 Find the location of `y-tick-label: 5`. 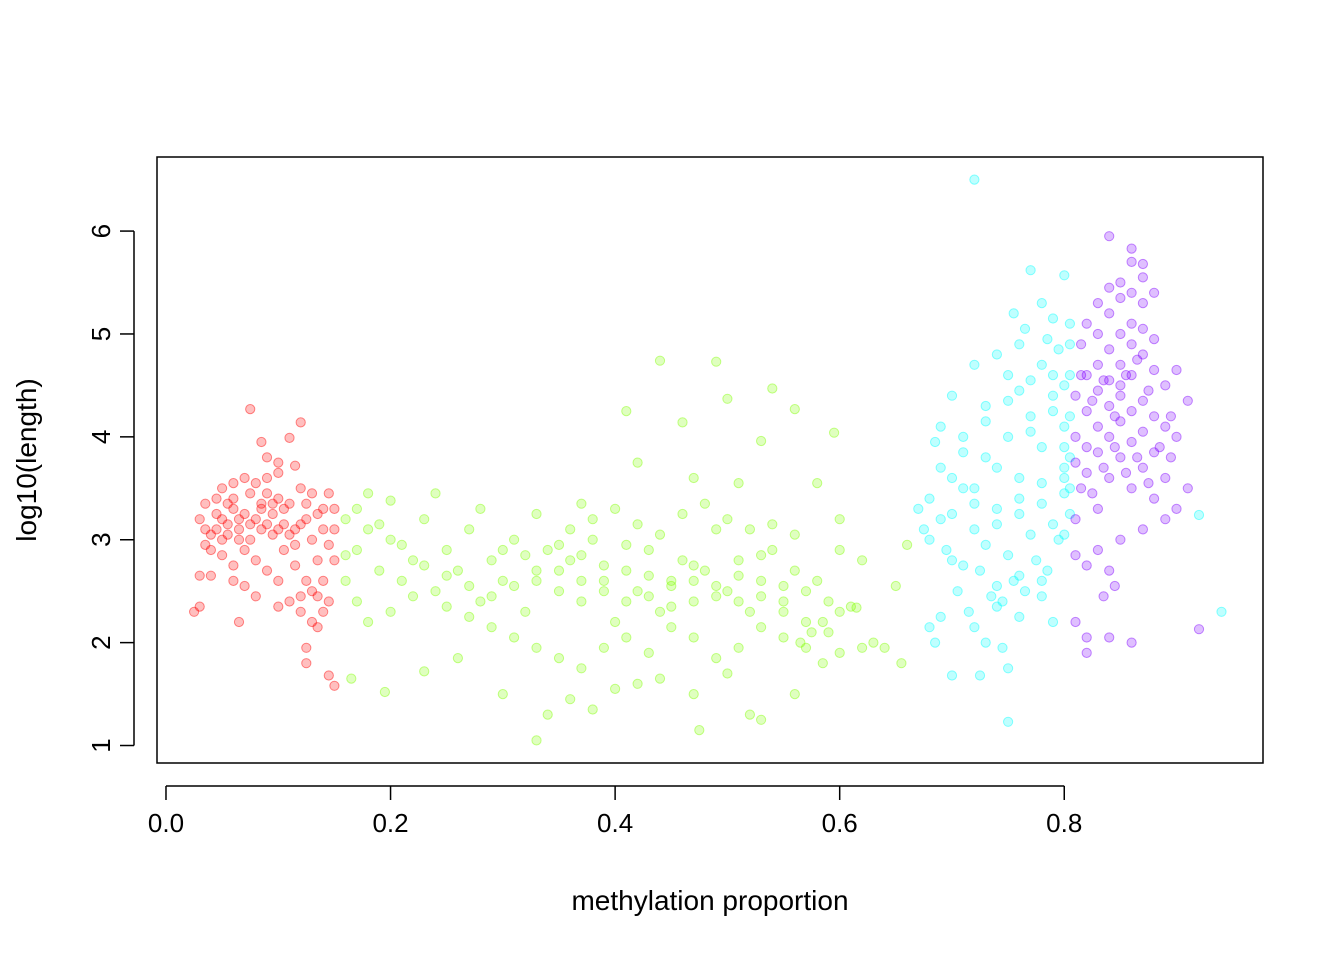

y-tick-label: 5 is located at coordinates (101, 334).